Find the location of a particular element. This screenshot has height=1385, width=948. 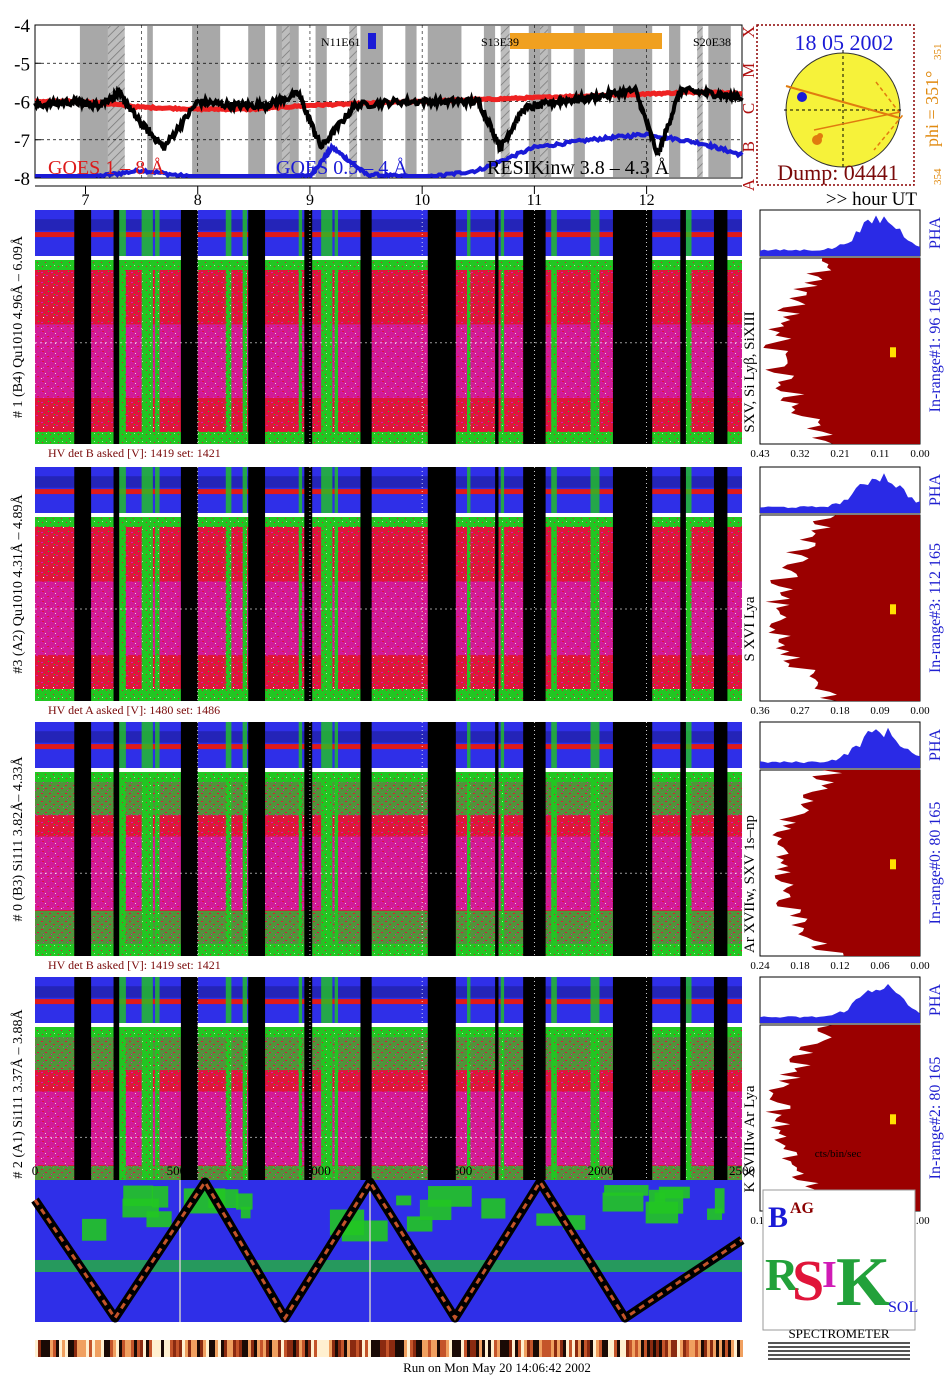

hour-tick-label: 8 is located at coordinates (198, 200).